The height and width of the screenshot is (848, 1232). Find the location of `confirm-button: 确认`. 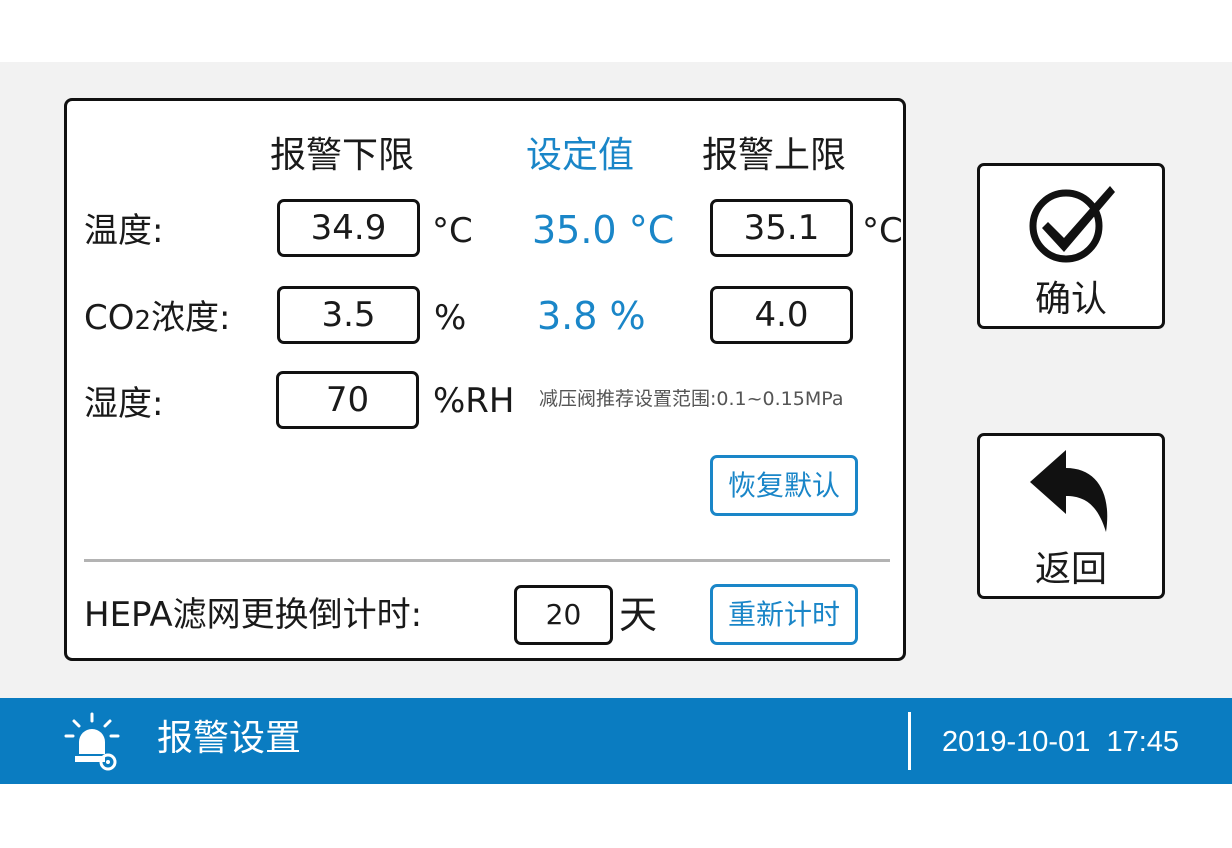

confirm-button: 确认 is located at coordinates (1071, 246).